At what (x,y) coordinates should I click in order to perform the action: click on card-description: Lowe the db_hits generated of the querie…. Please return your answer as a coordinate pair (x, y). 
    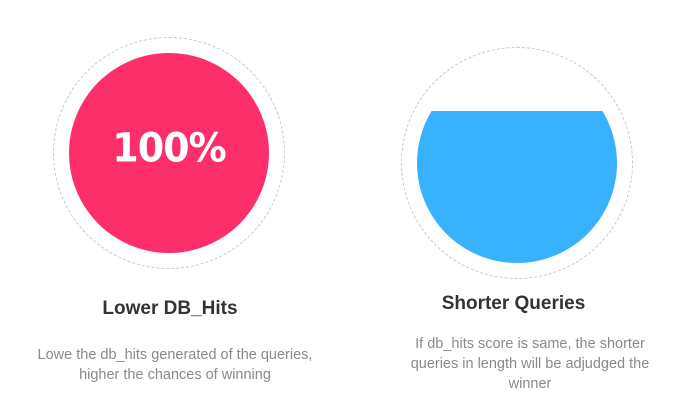
    Looking at the image, I should click on (175, 365).